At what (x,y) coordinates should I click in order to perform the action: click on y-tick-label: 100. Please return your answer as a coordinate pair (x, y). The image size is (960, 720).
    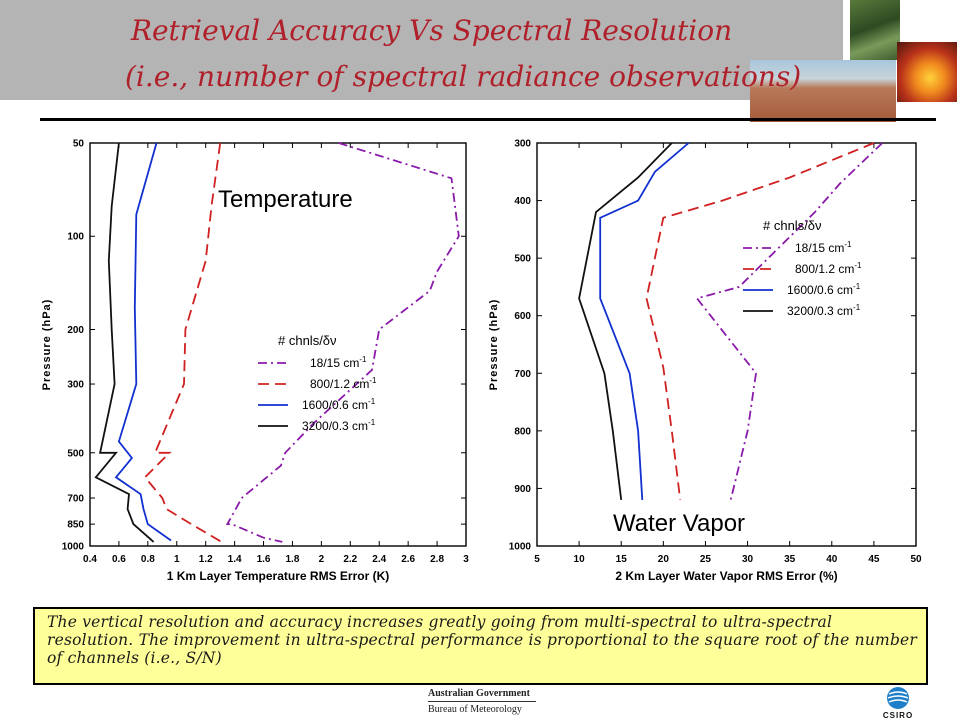
    Looking at the image, I should click on (75, 237).